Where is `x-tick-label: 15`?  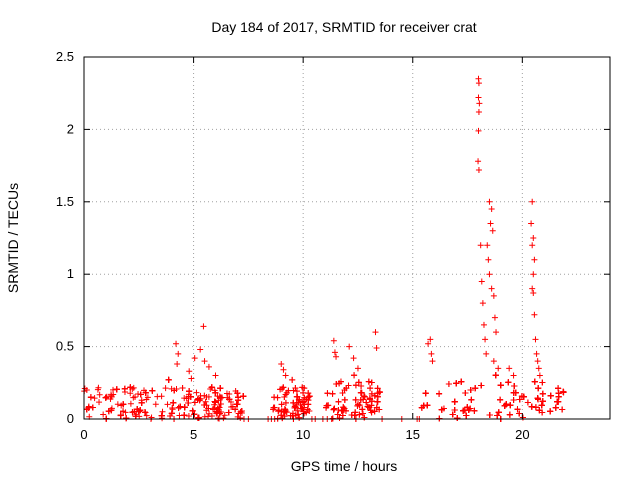 x-tick-label: 15 is located at coordinates (413, 434).